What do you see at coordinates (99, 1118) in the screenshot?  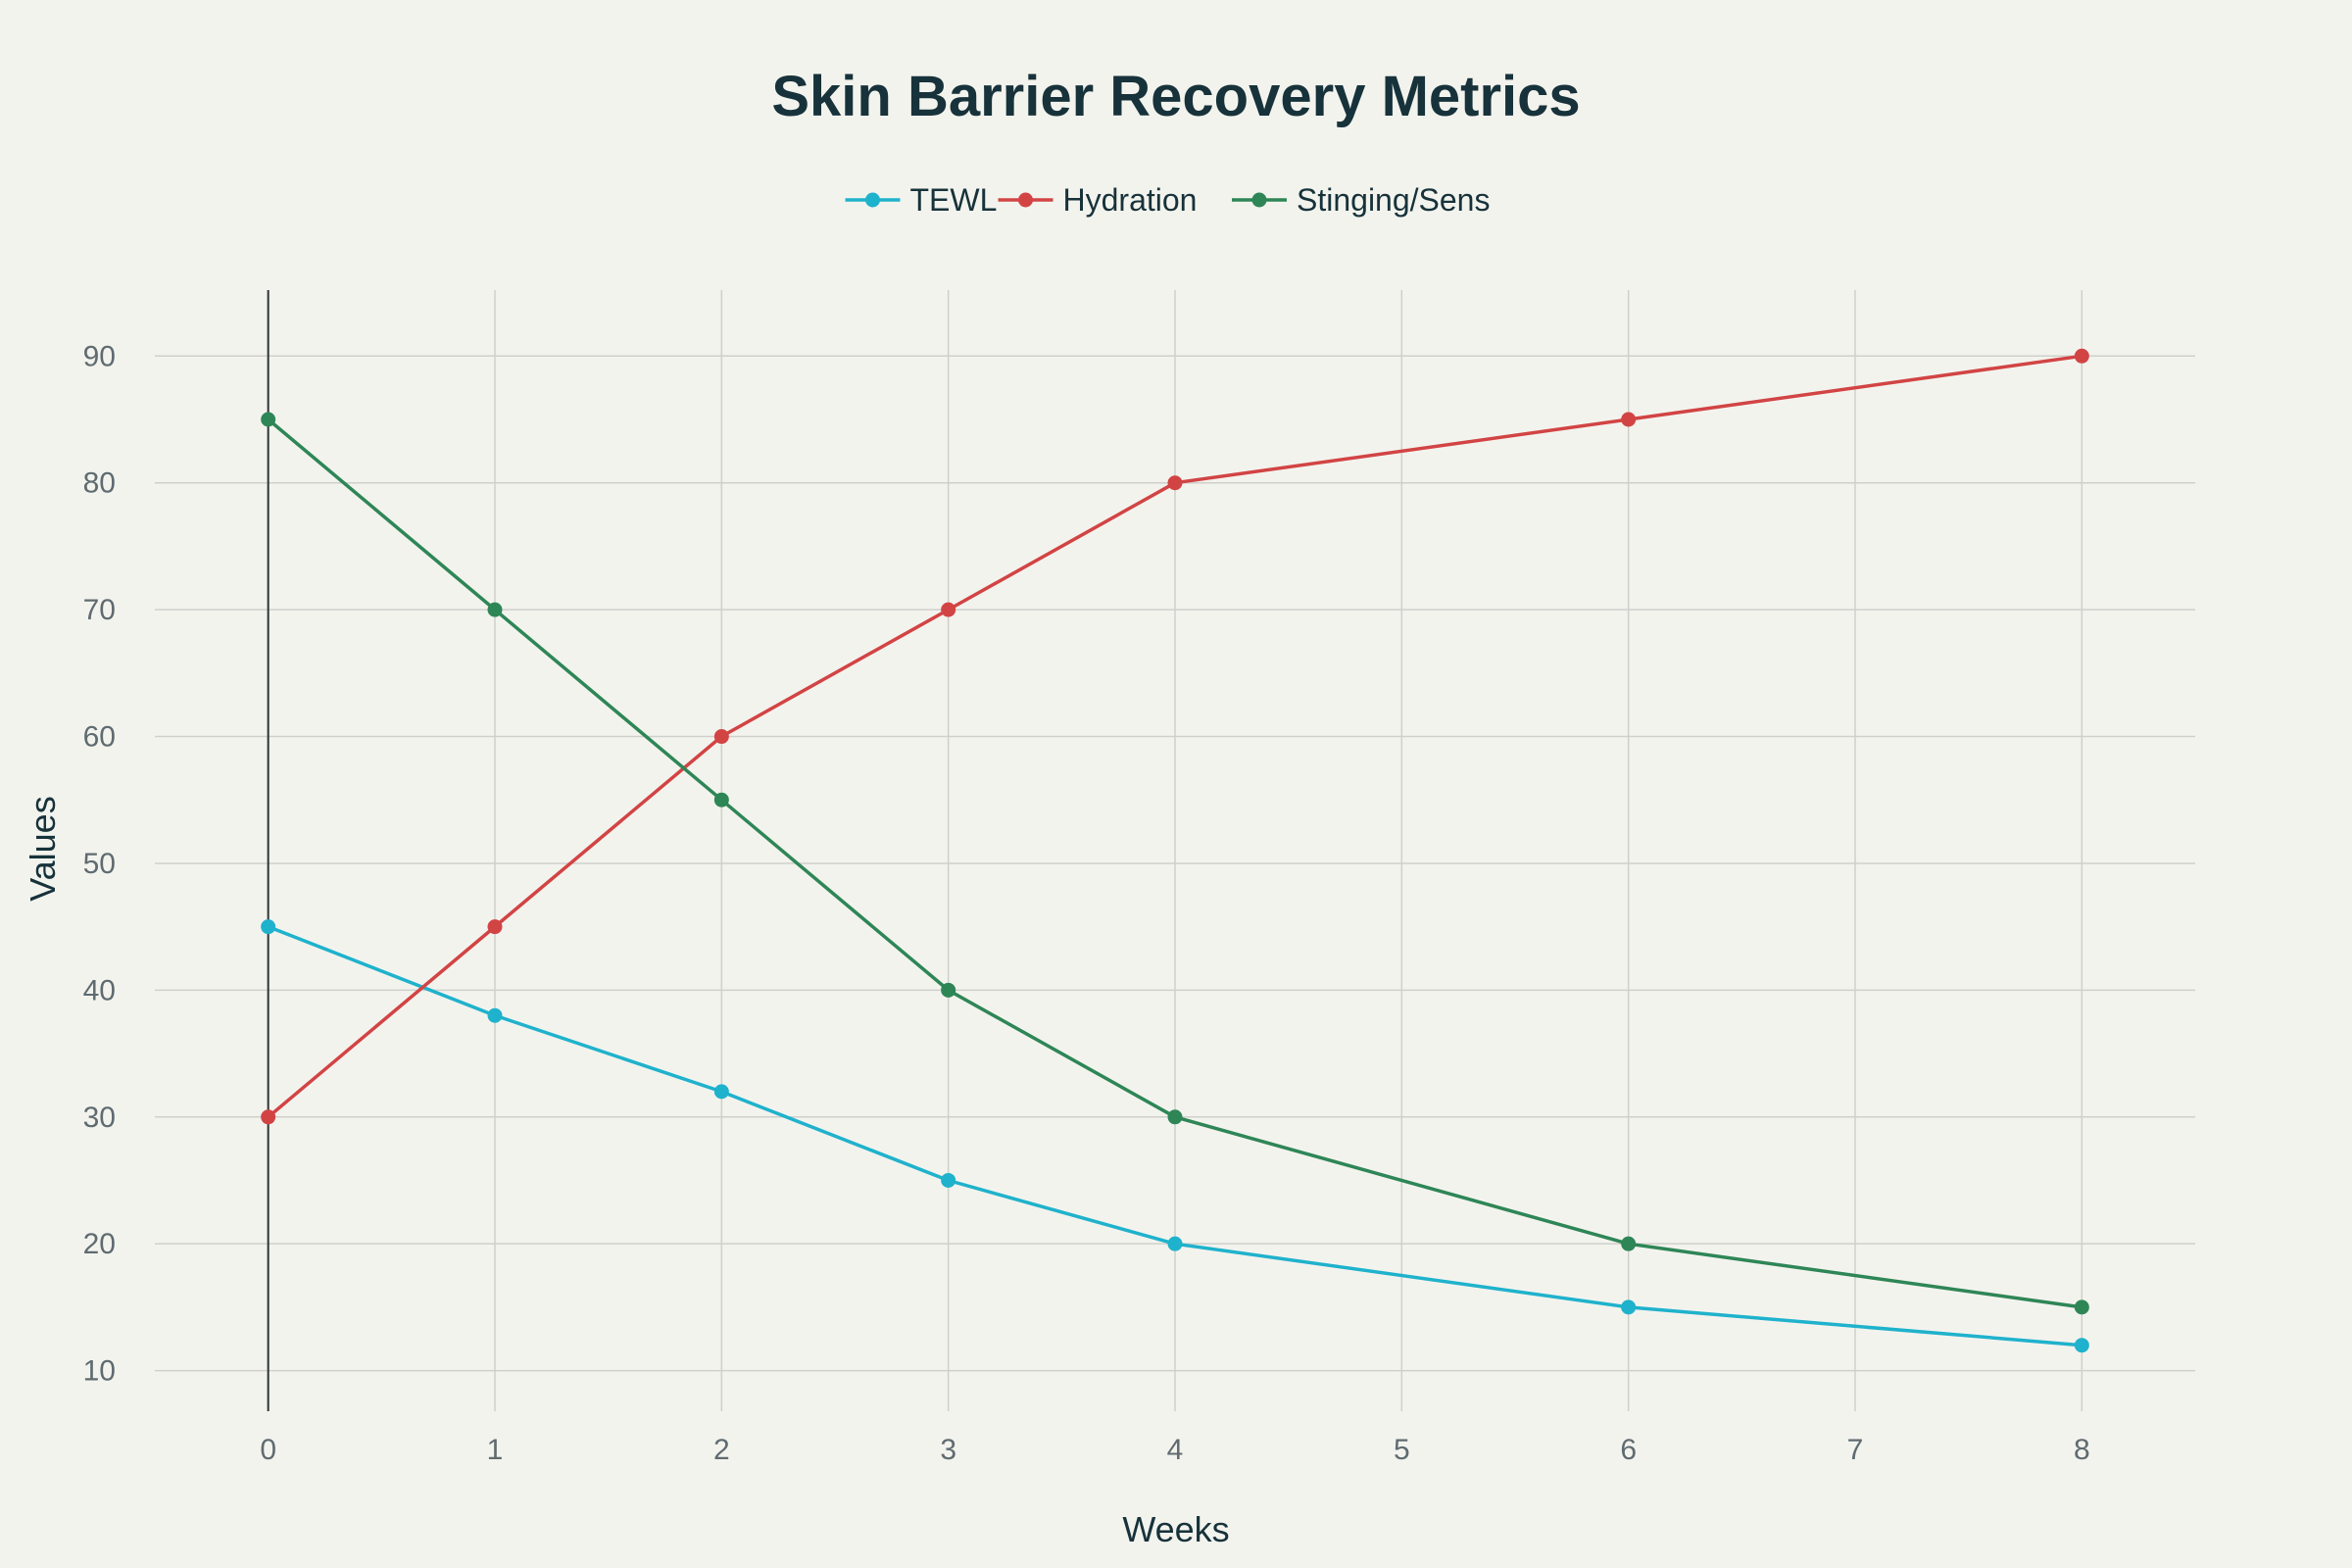 I see `y-tick-label: 30` at bounding box center [99, 1118].